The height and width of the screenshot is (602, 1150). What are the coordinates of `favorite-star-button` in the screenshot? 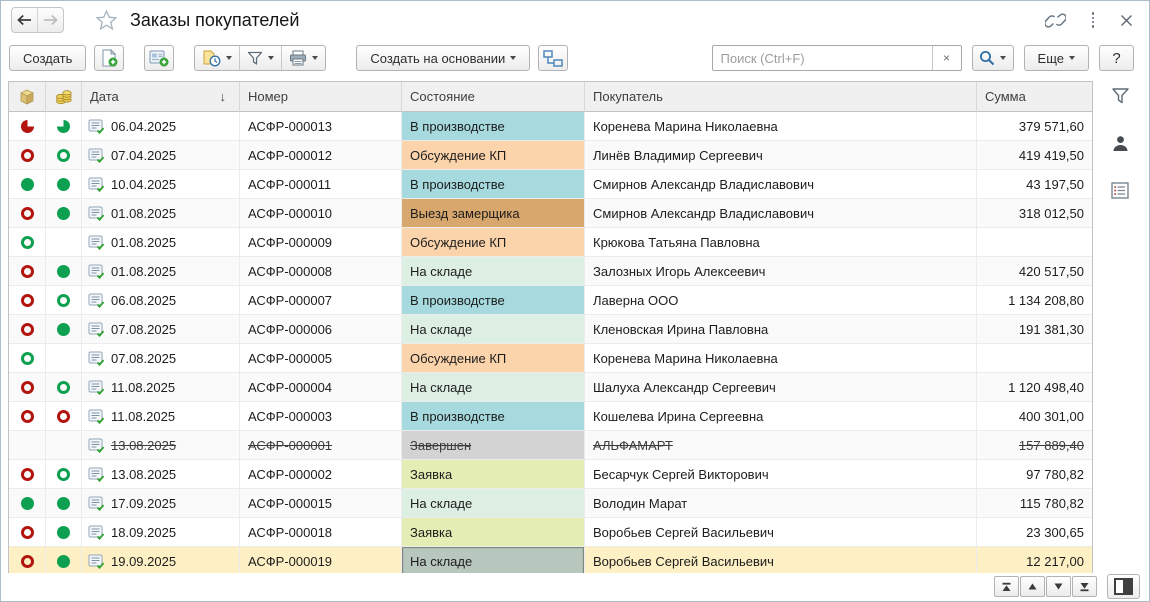 It's located at (106, 20).